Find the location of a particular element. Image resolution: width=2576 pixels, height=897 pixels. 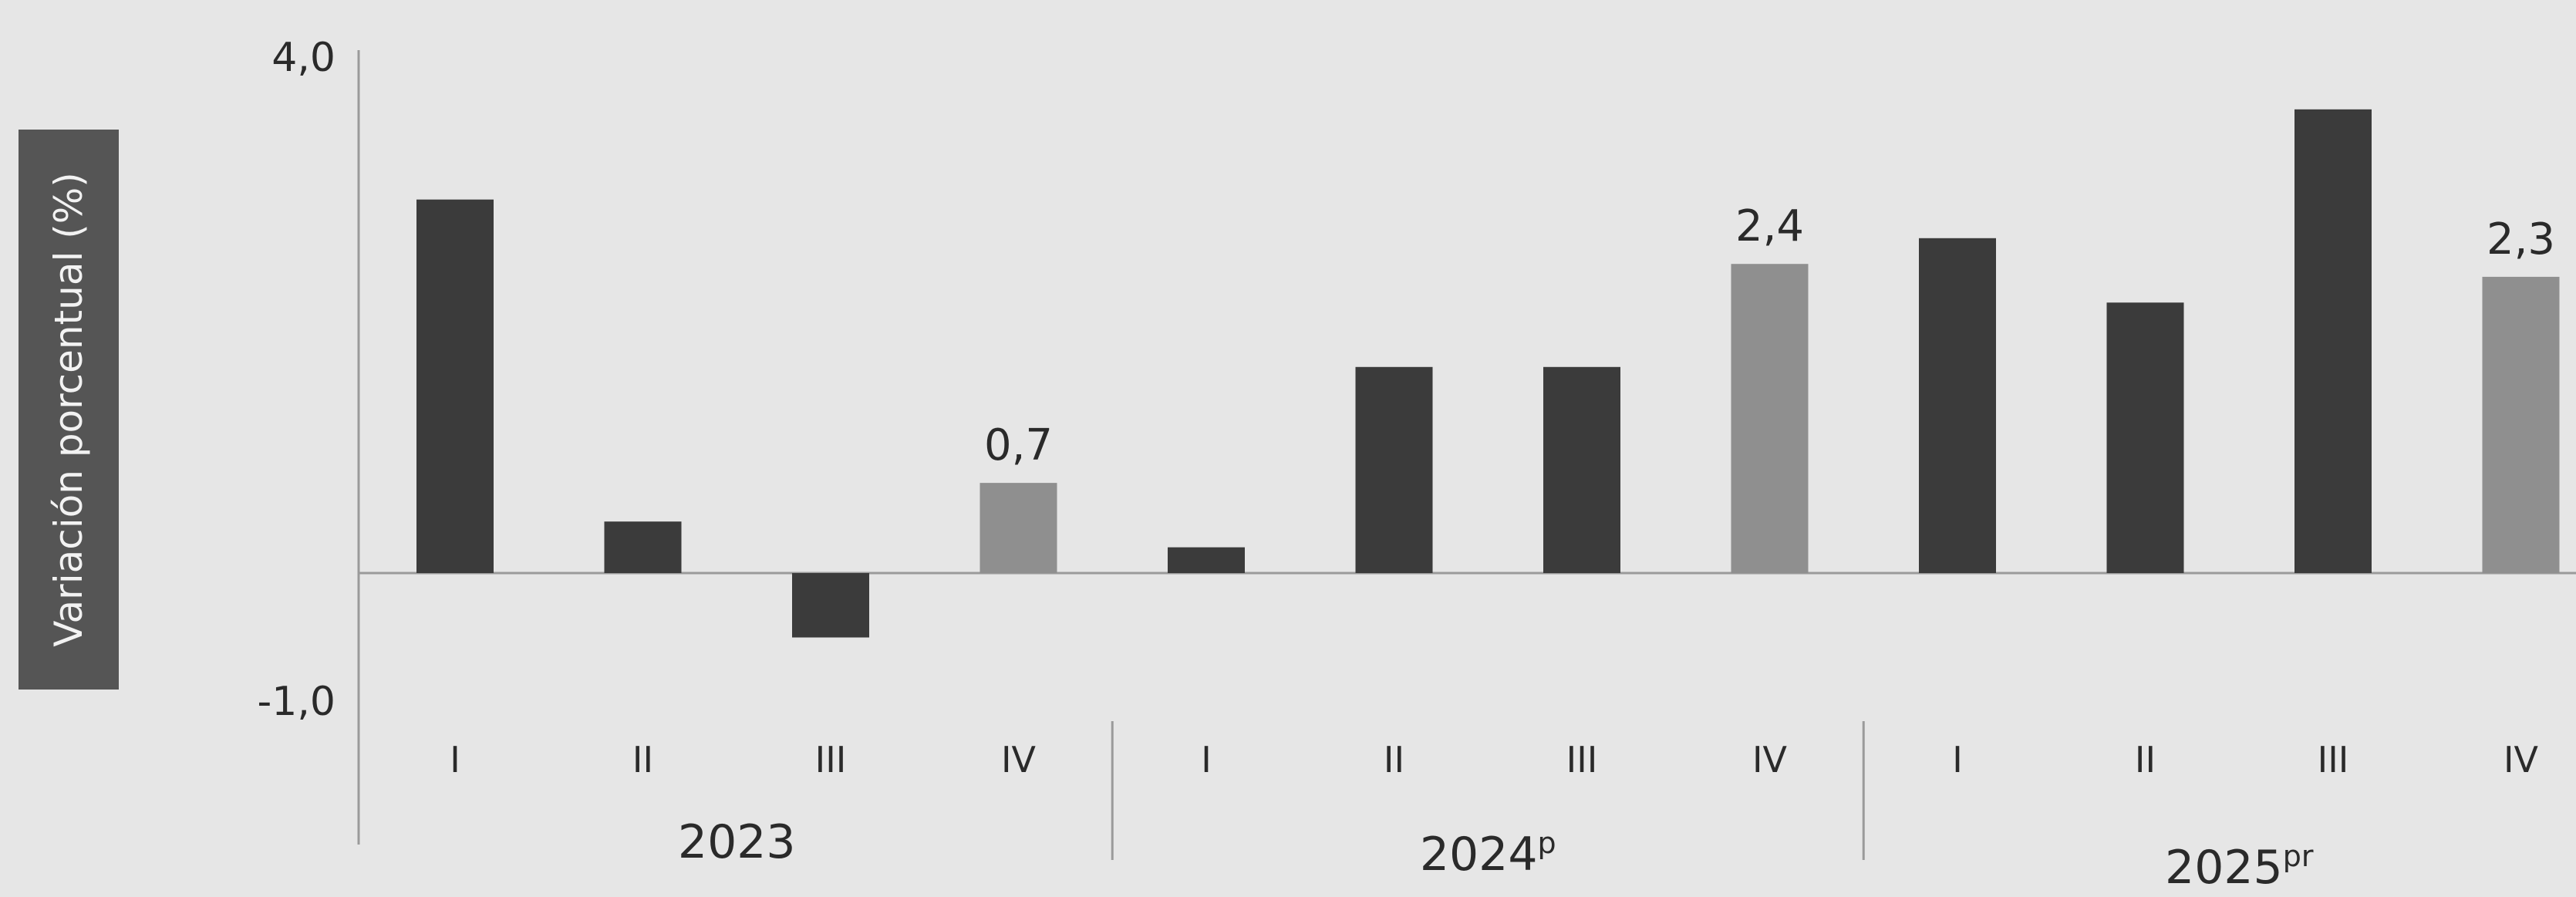

x-group-label: 2025pr is located at coordinates (2239, 866).